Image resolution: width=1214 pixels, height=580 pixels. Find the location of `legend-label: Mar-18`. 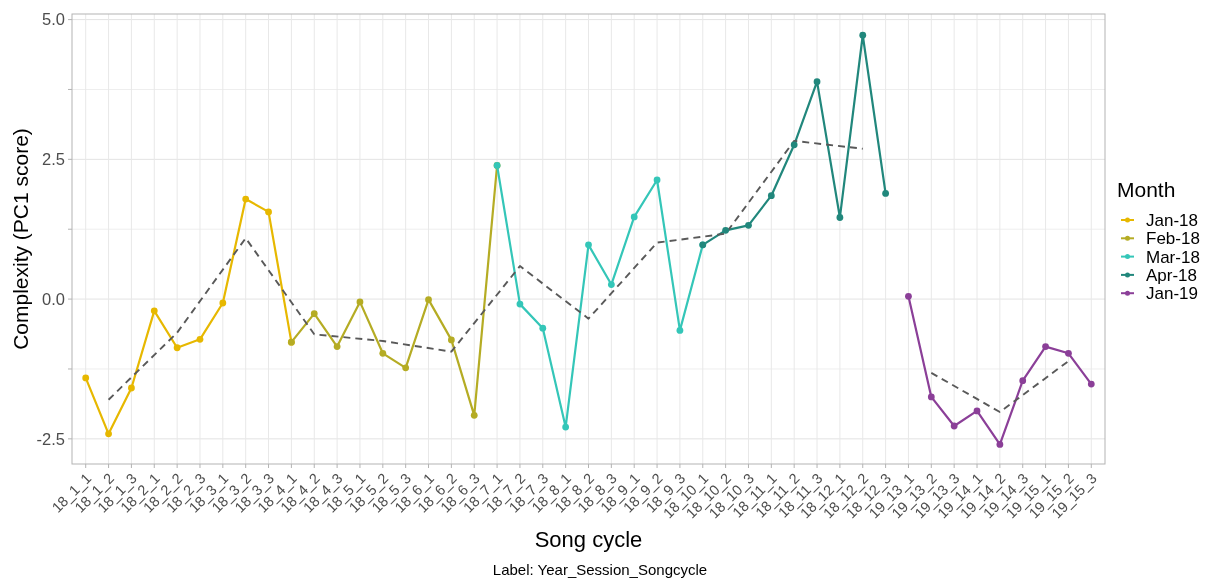

legend-label: Mar-18 is located at coordinates (1173, 257).